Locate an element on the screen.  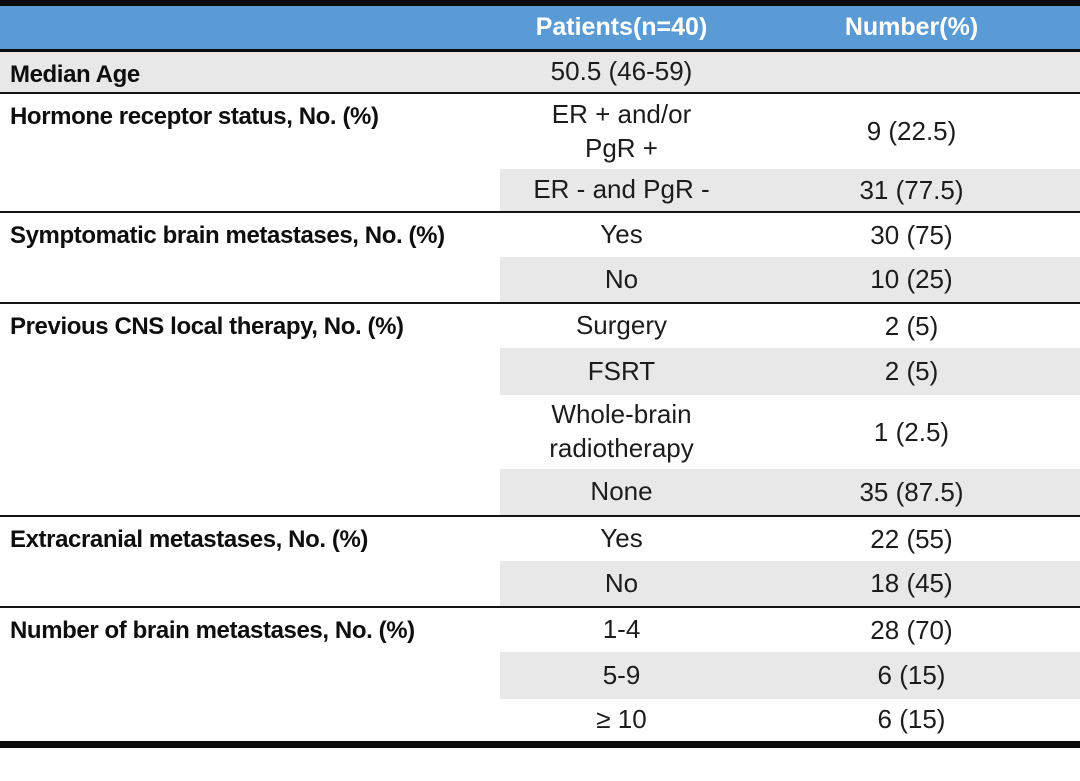
table-row-brainmets-10plus: ≥ 10 6 (15) is located at coordinates (540, 721).